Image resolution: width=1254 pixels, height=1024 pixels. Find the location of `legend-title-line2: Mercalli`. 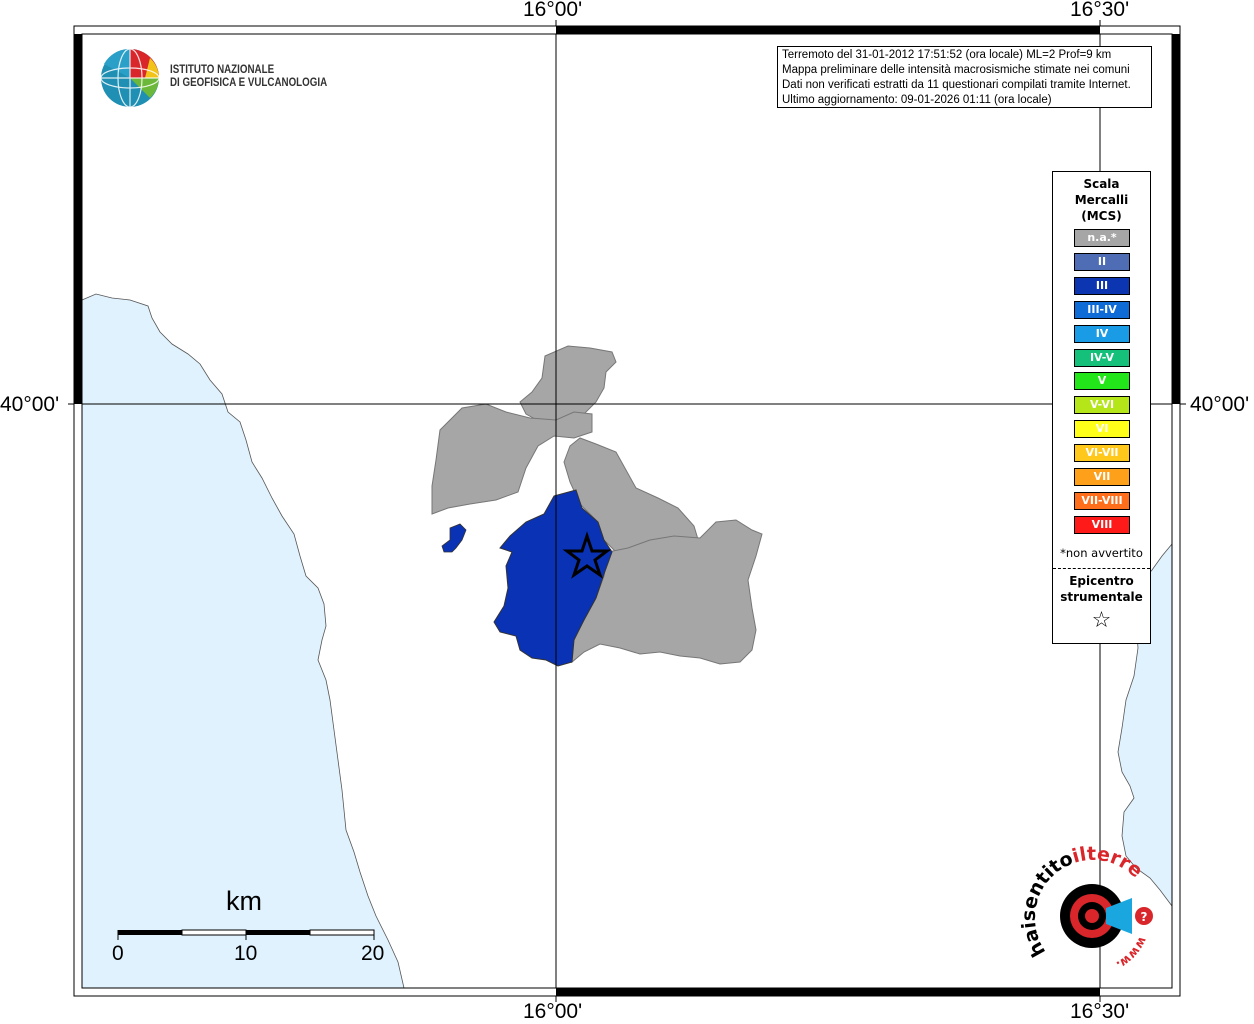

legend-title-line2: Mercalli is located at coordinates (1101, 200).